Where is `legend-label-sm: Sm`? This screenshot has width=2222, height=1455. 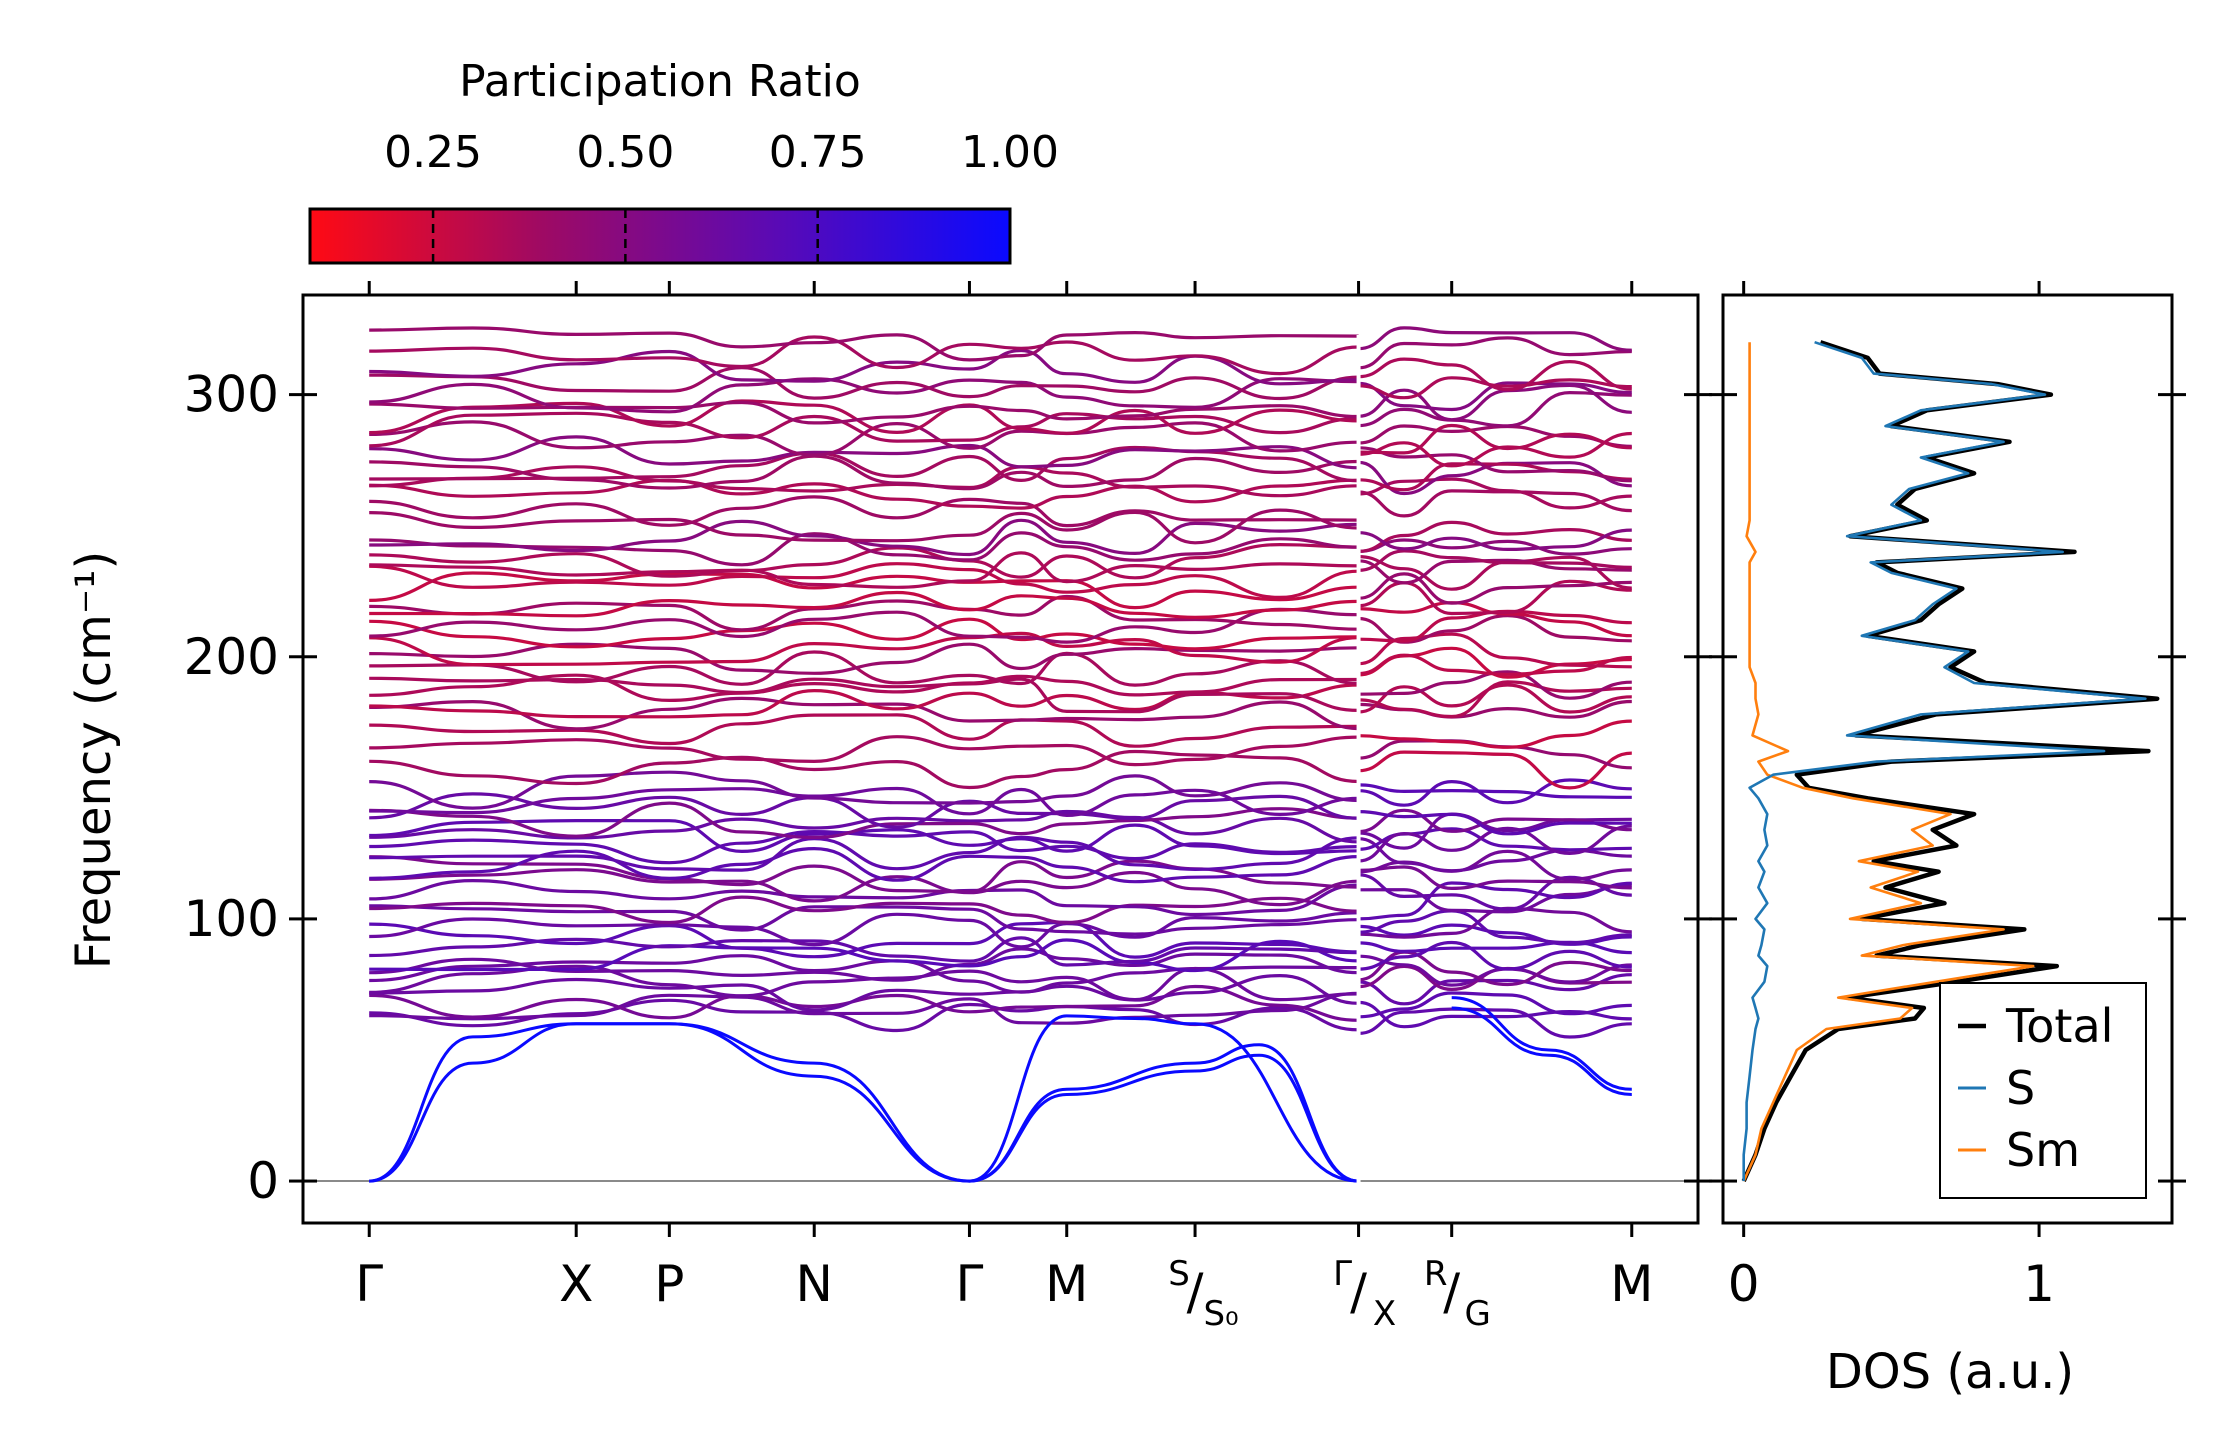 legend-label-sm: Sm is located at coordinates (2043, 1150).